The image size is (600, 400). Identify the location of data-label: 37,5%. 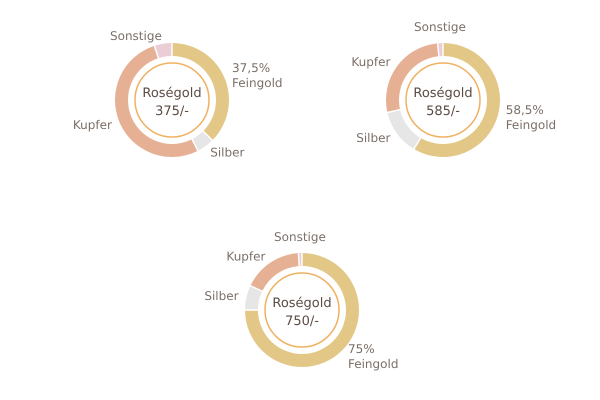
(251, 68).